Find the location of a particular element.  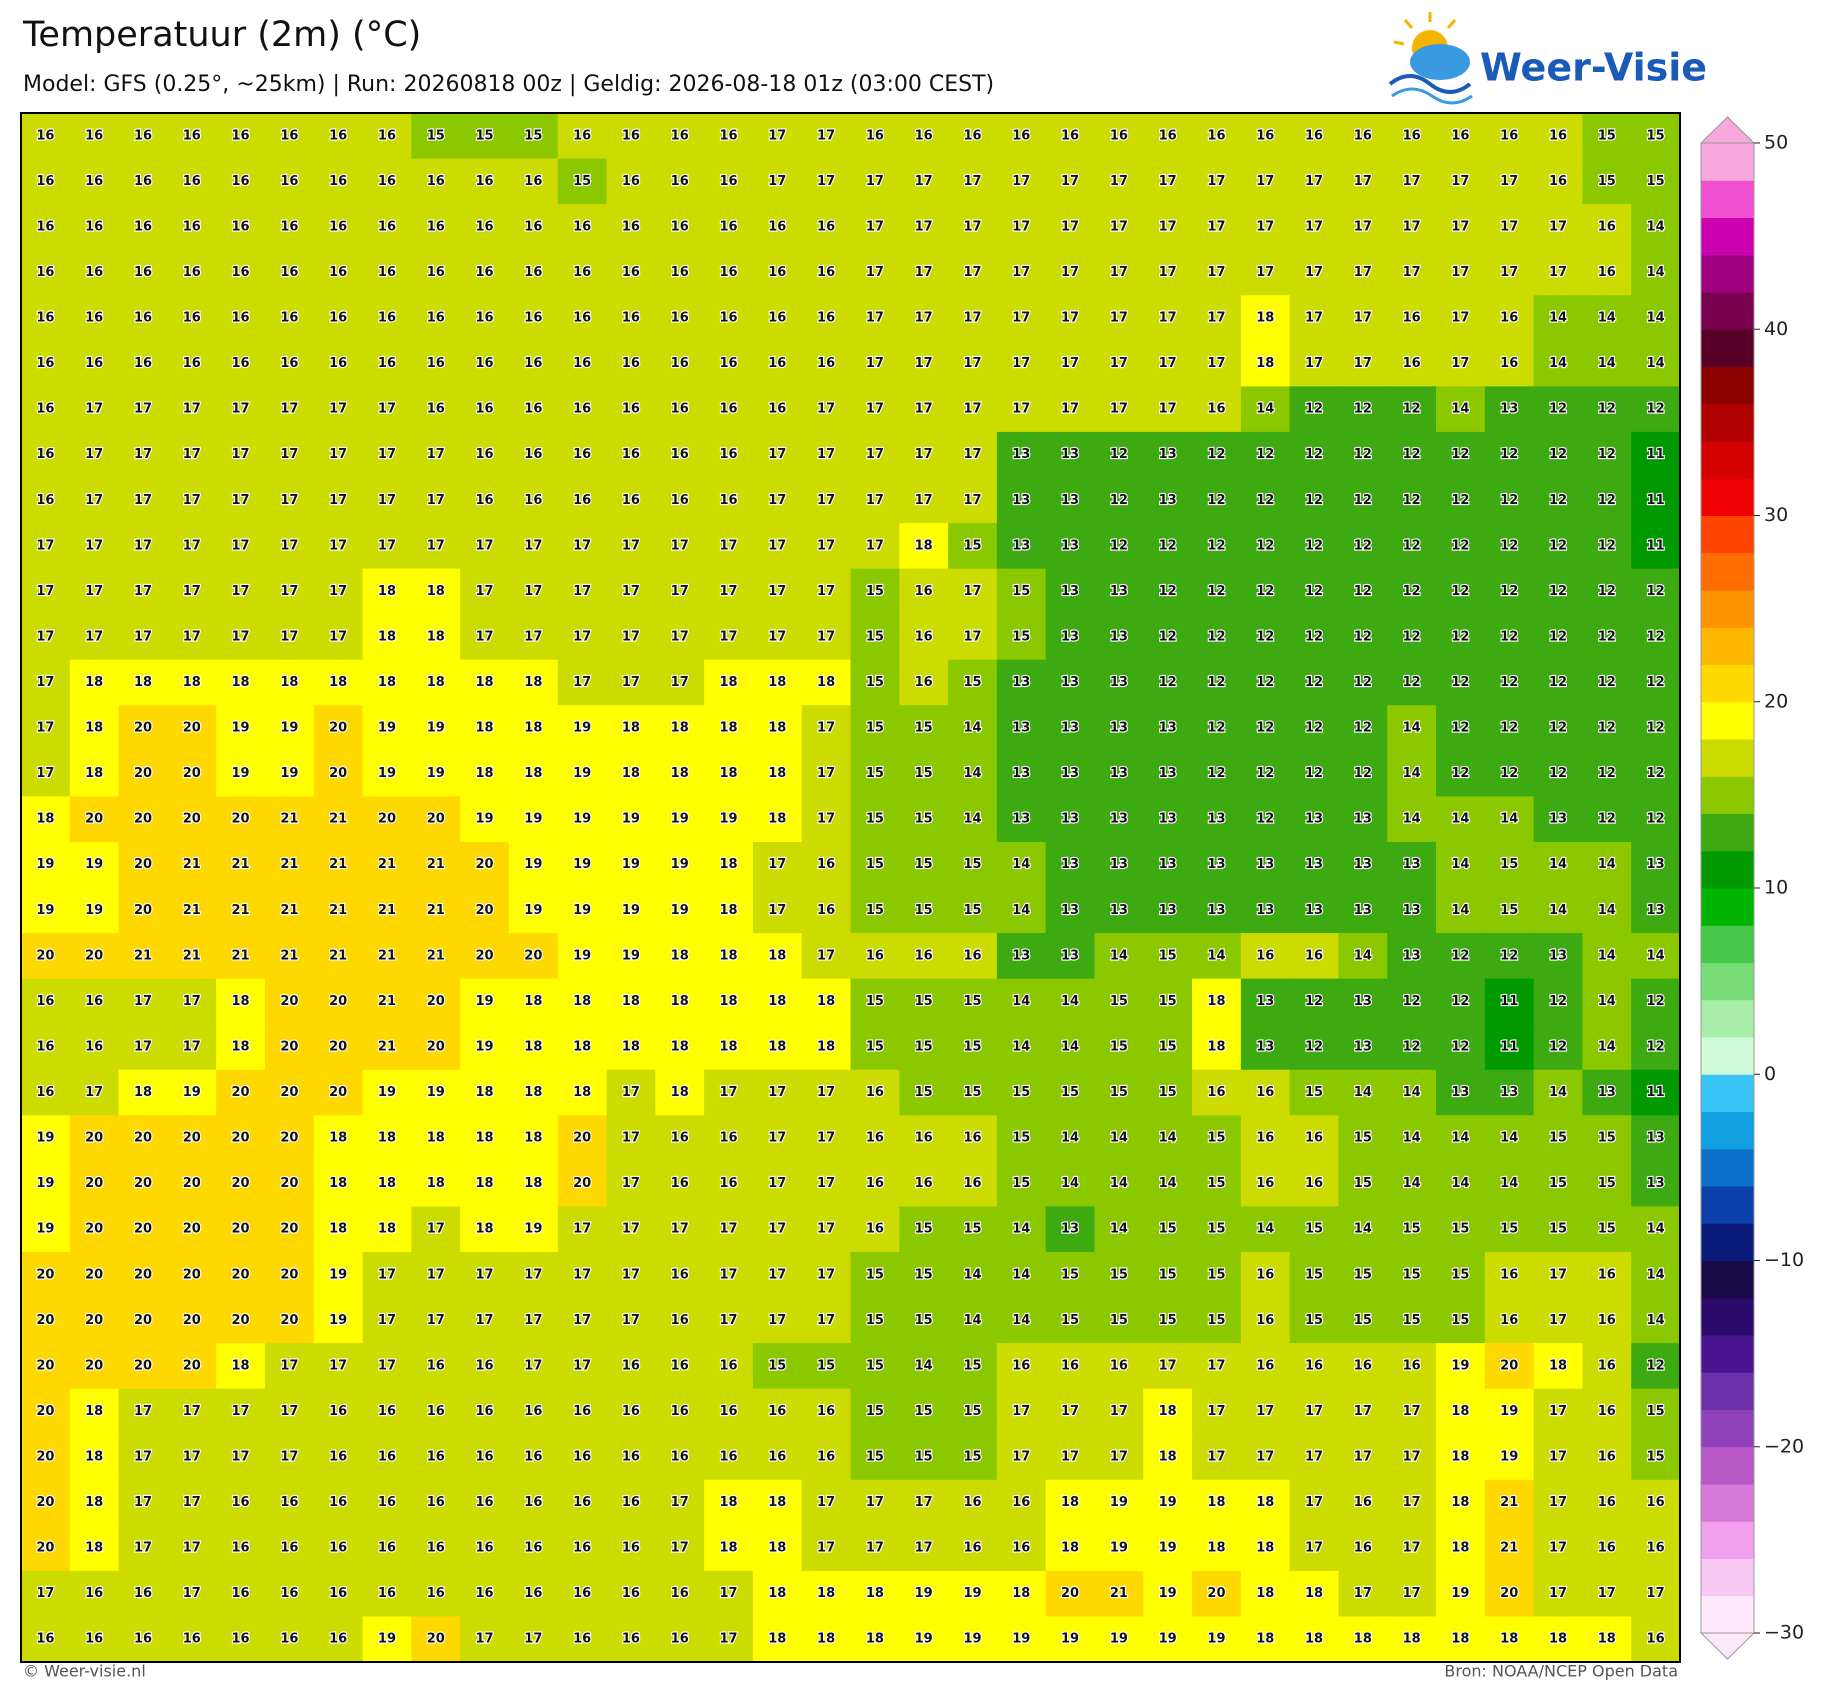

temperature-label: 19 is located at coordinates (1070, 1639).